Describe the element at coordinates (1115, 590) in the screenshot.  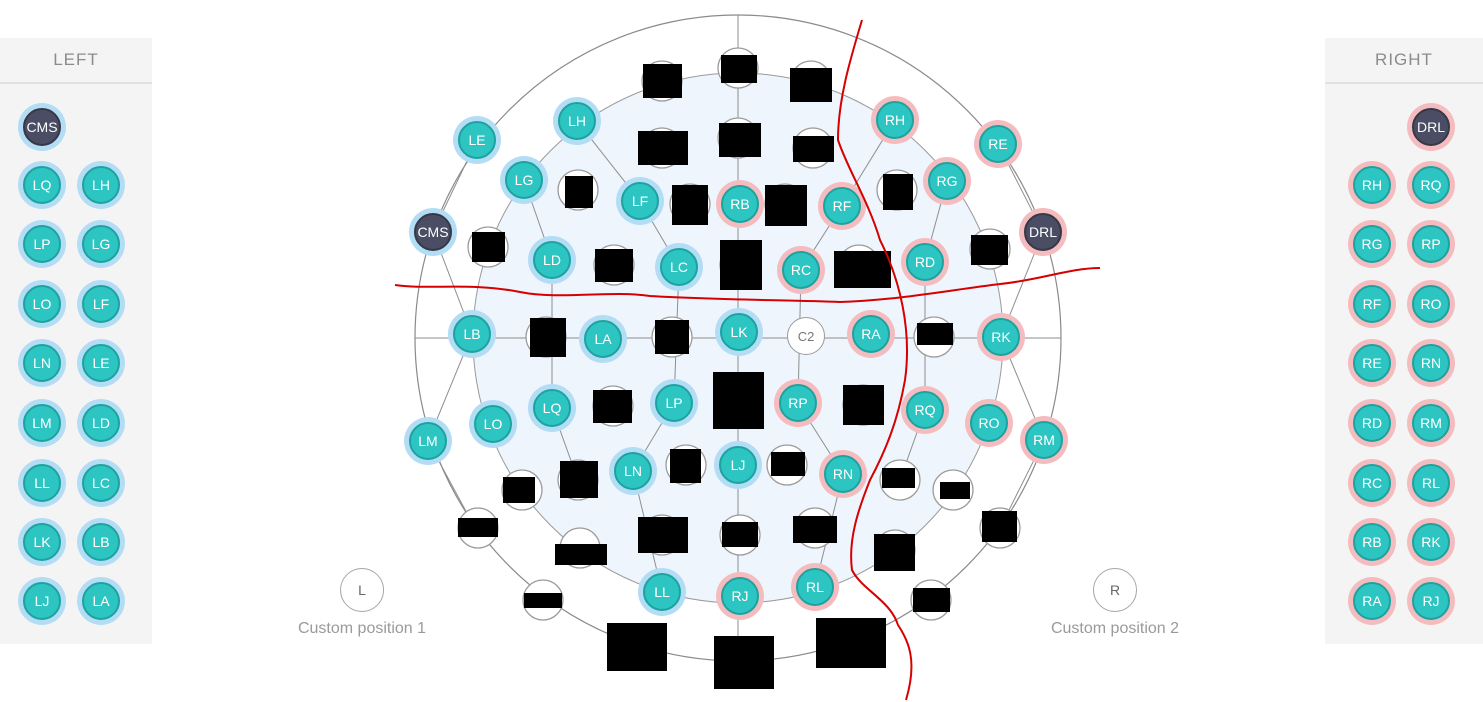
I see `custom-position-2-button: R` at that location.